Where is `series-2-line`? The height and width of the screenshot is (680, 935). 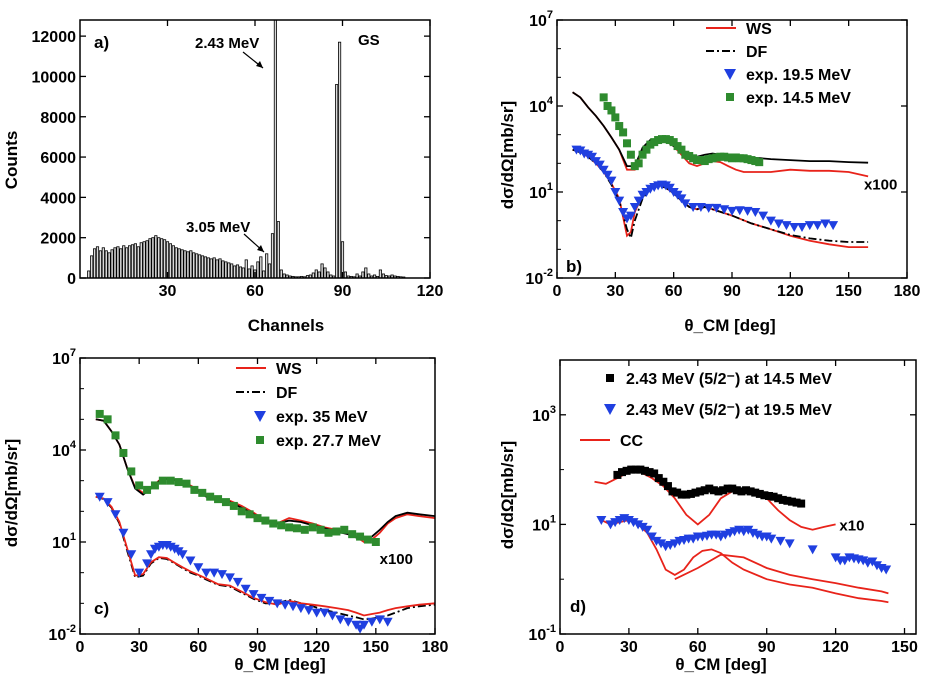
series-2-line is located at coordinates (781, 574).